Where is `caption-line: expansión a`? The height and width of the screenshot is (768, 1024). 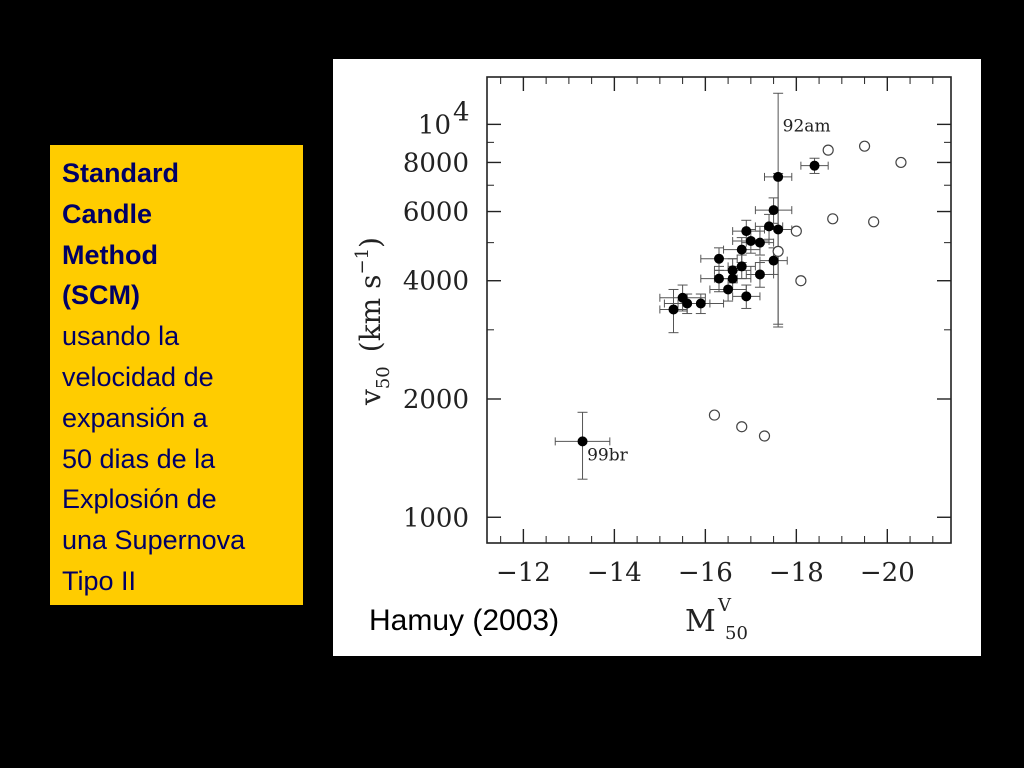
caption-line: expansión a is located at coordinates (135, 417).